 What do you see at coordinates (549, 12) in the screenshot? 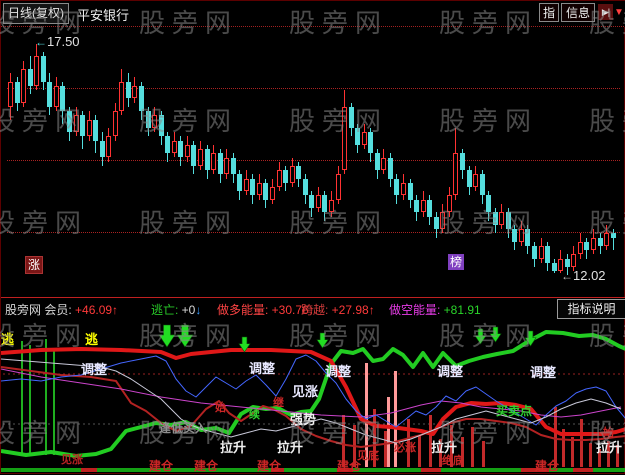
I see `indicator-button: 指` at bounding box center [549, 12].